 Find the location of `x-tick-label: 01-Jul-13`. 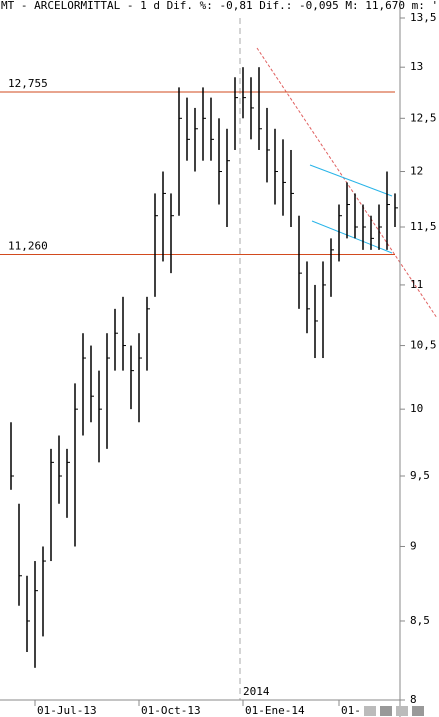

x-tick-label: 01-Jul-13 is located at coordinates (67, 710).